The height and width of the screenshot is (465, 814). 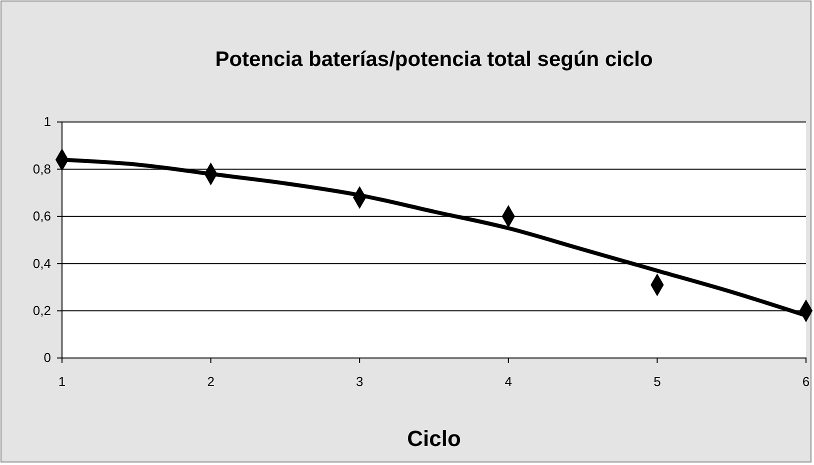 What do you see at coordinates (508, 382) in the screenshot?
I see `x-tick-label: 4` at bounding box center [508, 382].